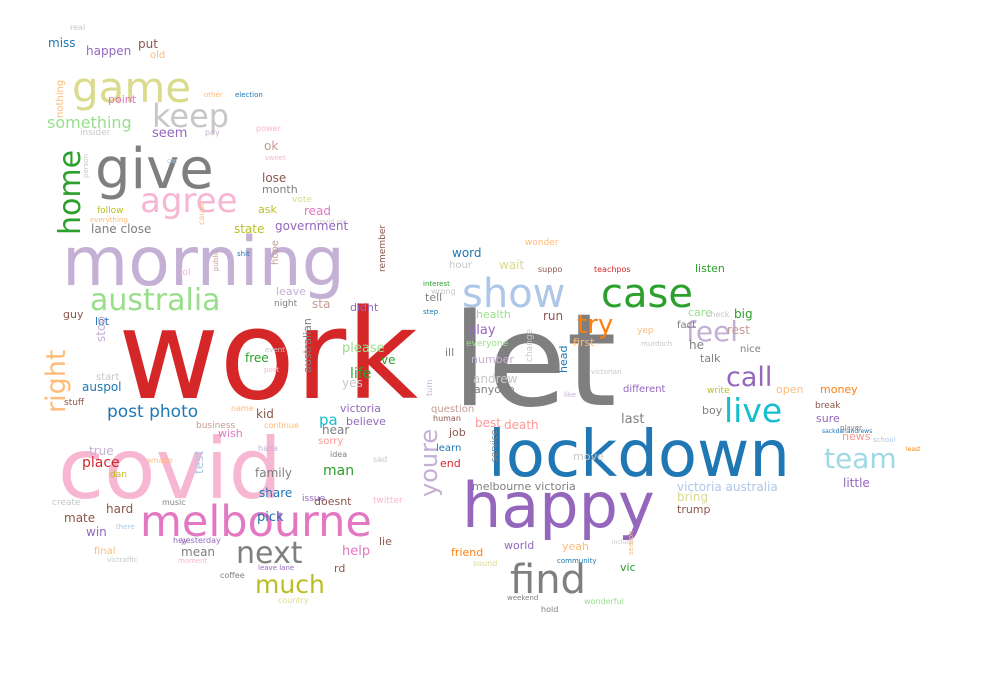 The image size is (1000, 700). I want to click on word-miss: miss, so click(62, 43).